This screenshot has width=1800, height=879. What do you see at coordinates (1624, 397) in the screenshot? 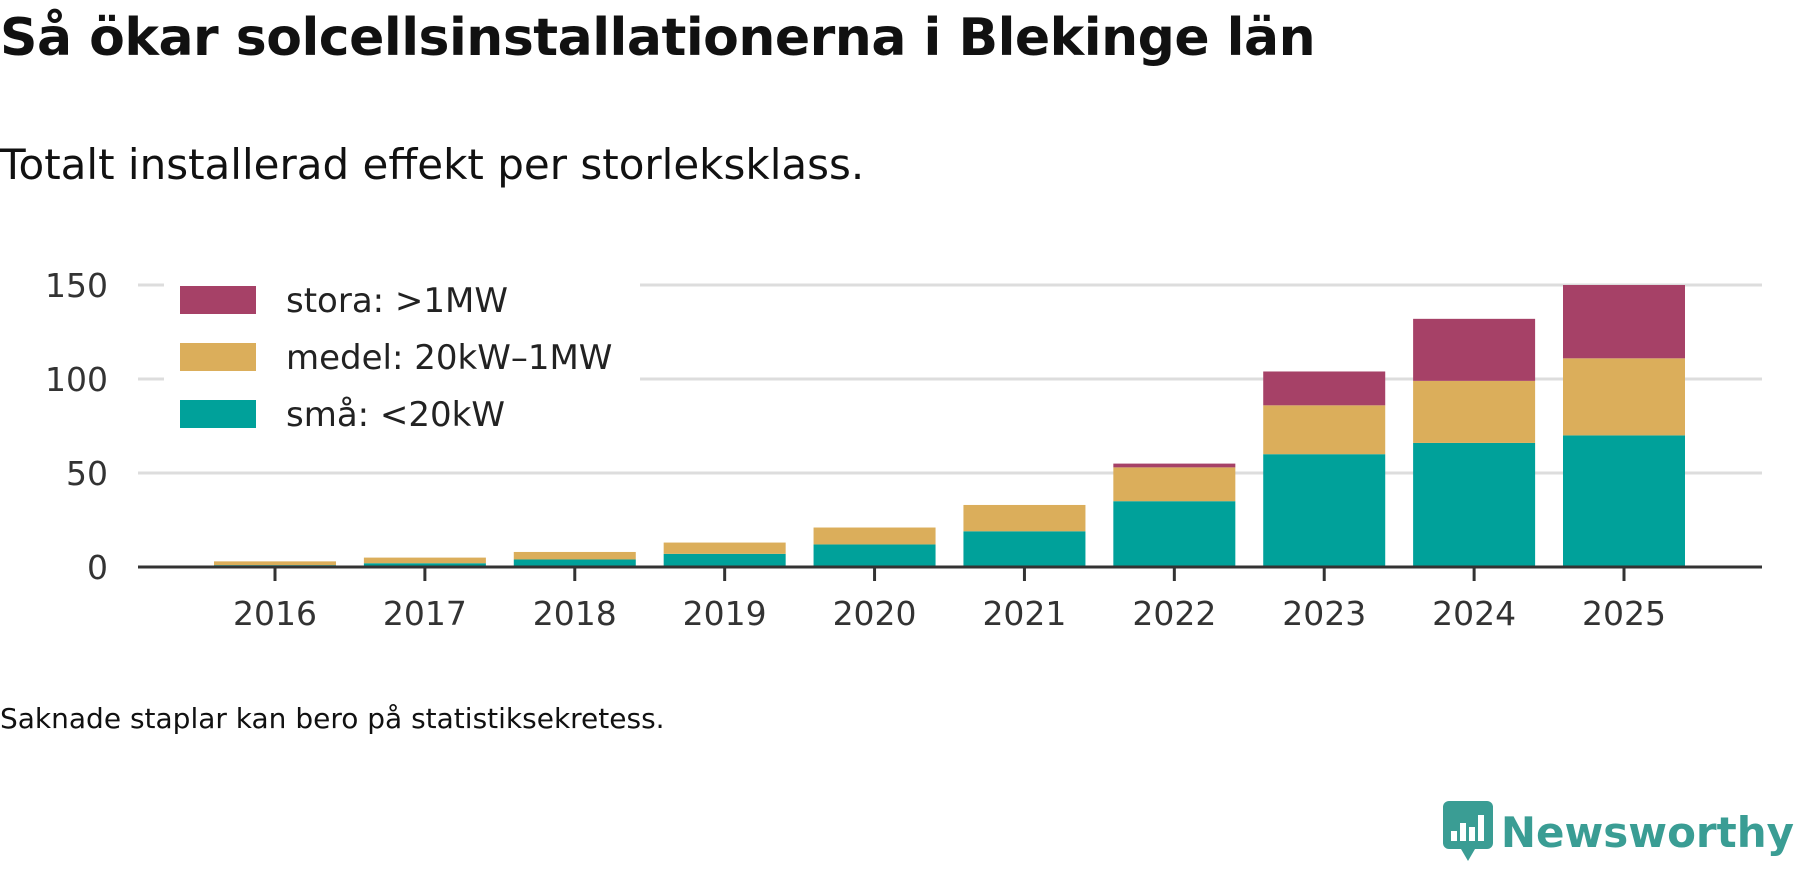
I see `bar-medel-2025` at bounding box center [1624, 397].